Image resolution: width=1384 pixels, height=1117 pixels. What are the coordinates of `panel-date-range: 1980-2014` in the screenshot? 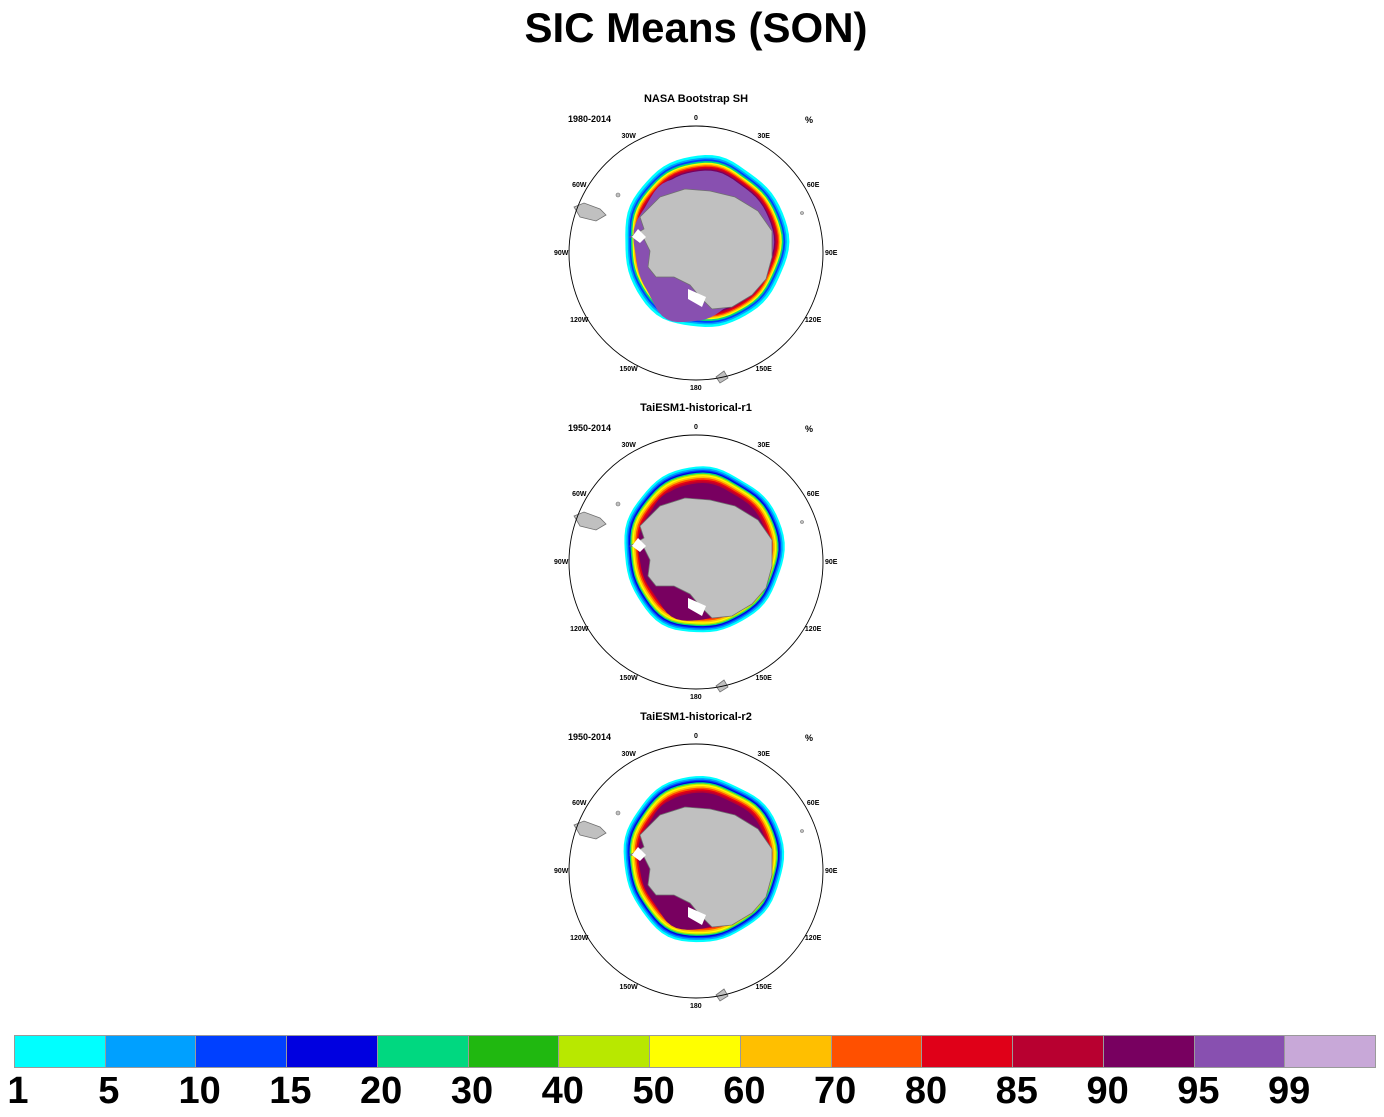 It's located at (590, 119).